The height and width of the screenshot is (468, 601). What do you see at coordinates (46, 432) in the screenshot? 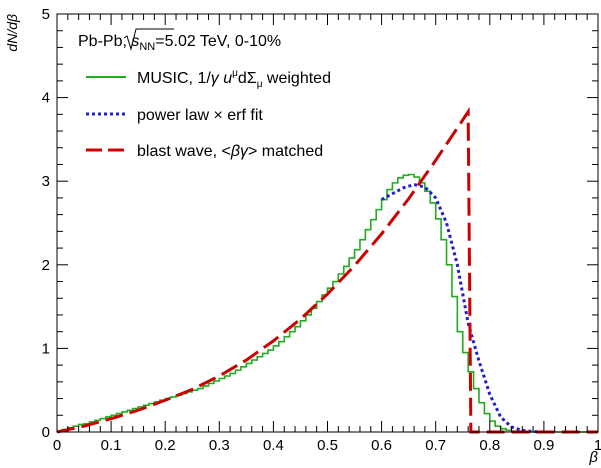
I see `y-tick-label: 0` at bounding box center [46, 432].